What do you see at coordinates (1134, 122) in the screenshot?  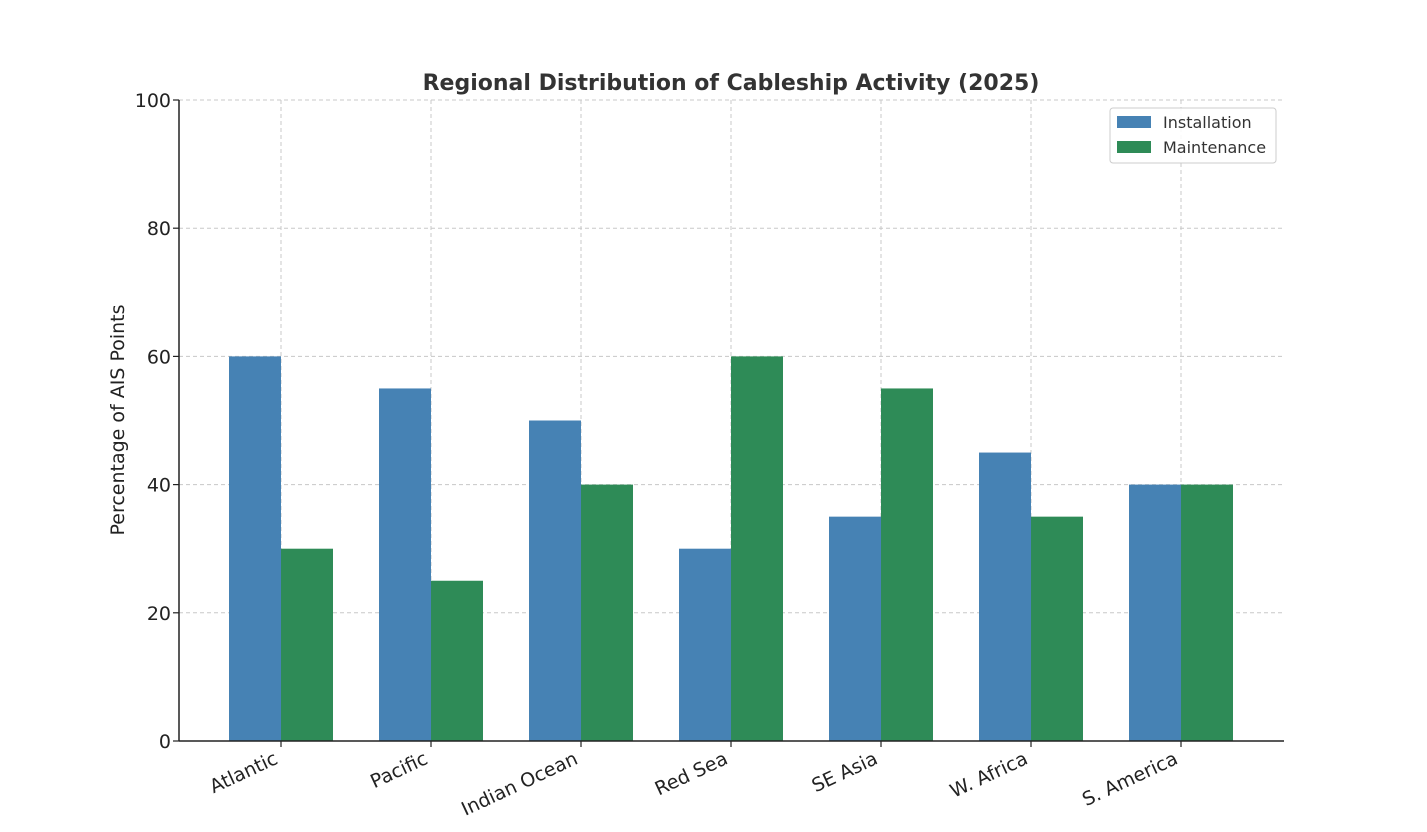 I see `legend-swatch-installation` at bounding box center [1134, 122].